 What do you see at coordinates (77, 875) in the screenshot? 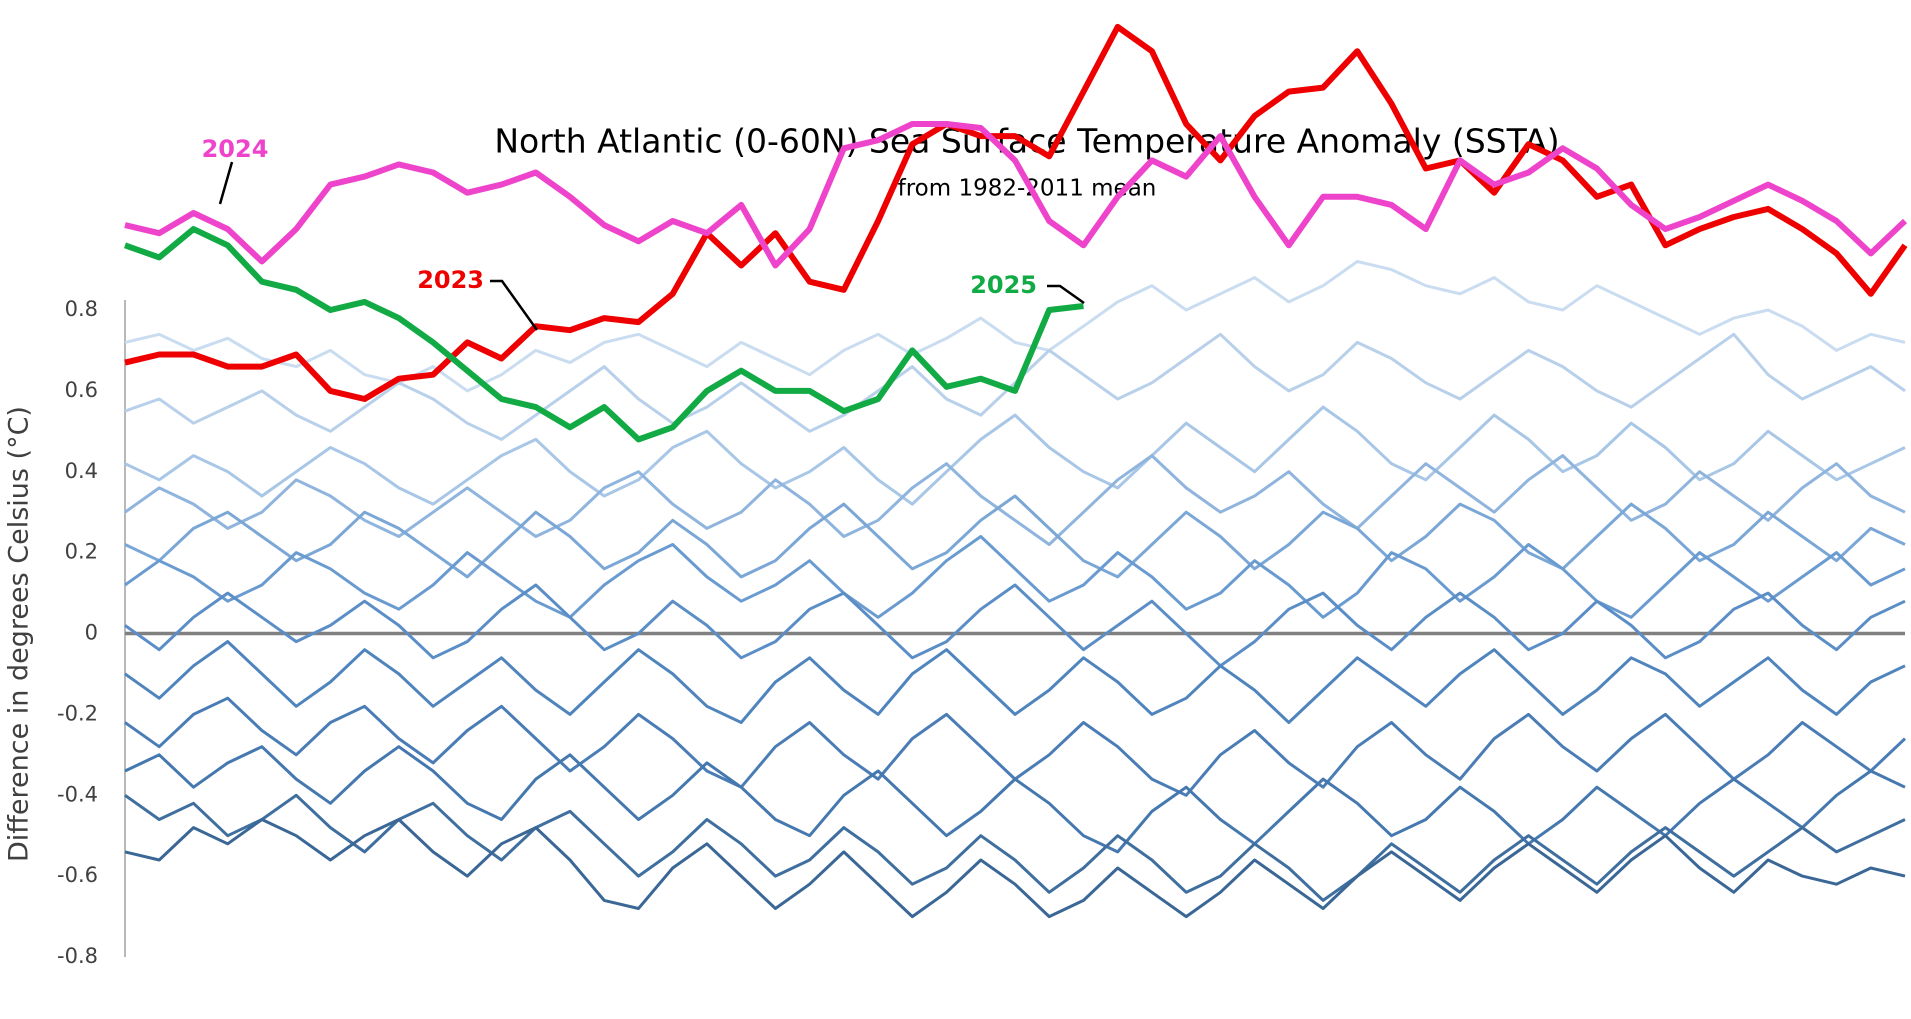
I see `y-tick-label: -0.6` at bounding box center [77, 875].